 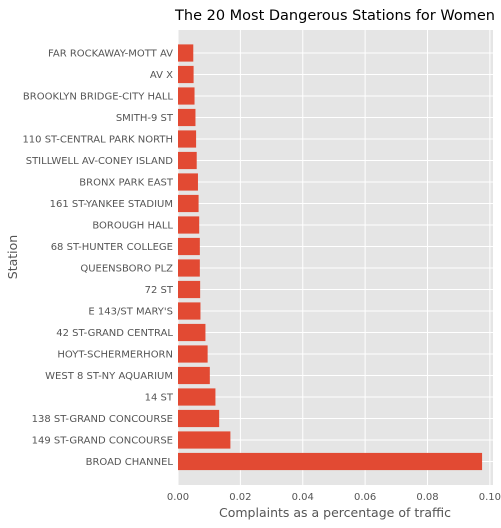 What do you see at coordinates (132, 226) in the screenshot?
I see `y-tick-label: BOROUGH HALL` at bounding box center [132, 226].